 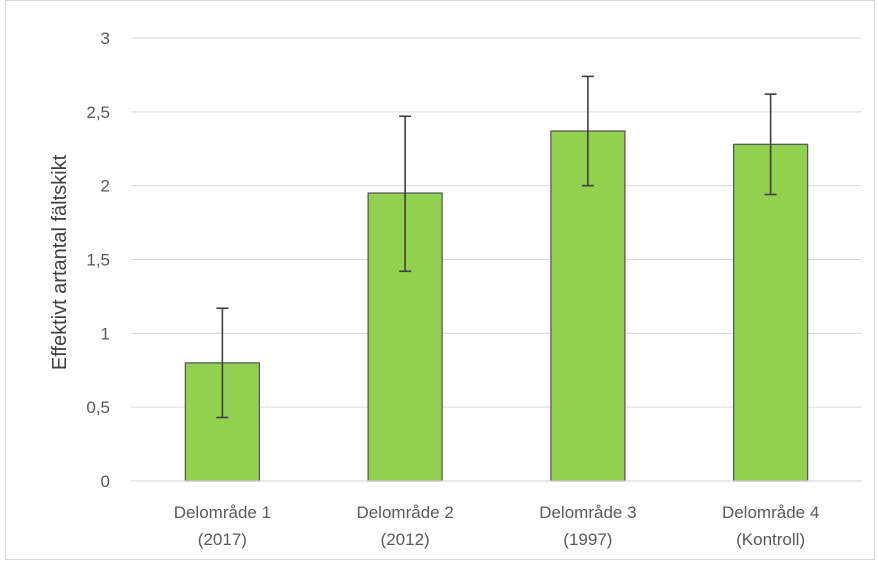 I want to click on y-tick-label: 2,5, so click(x=98, y=112).